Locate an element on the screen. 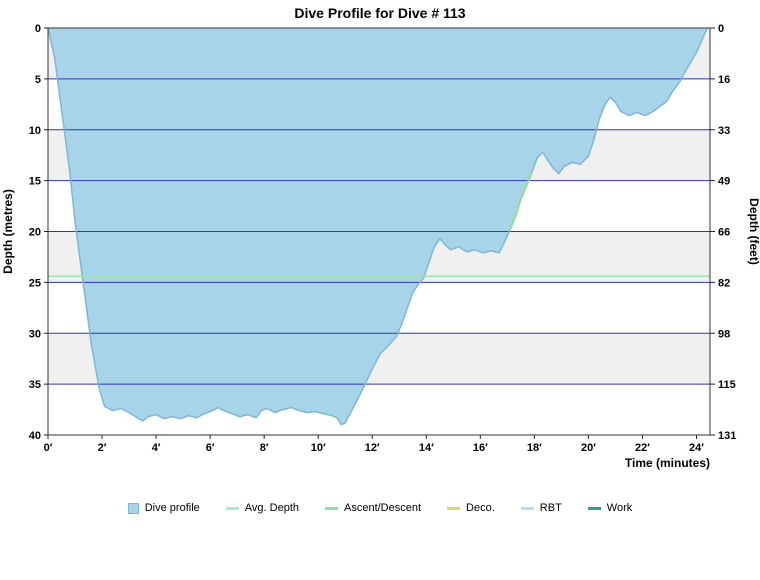  y-tick-label-left: 35 is located at coordinates (35, 385).